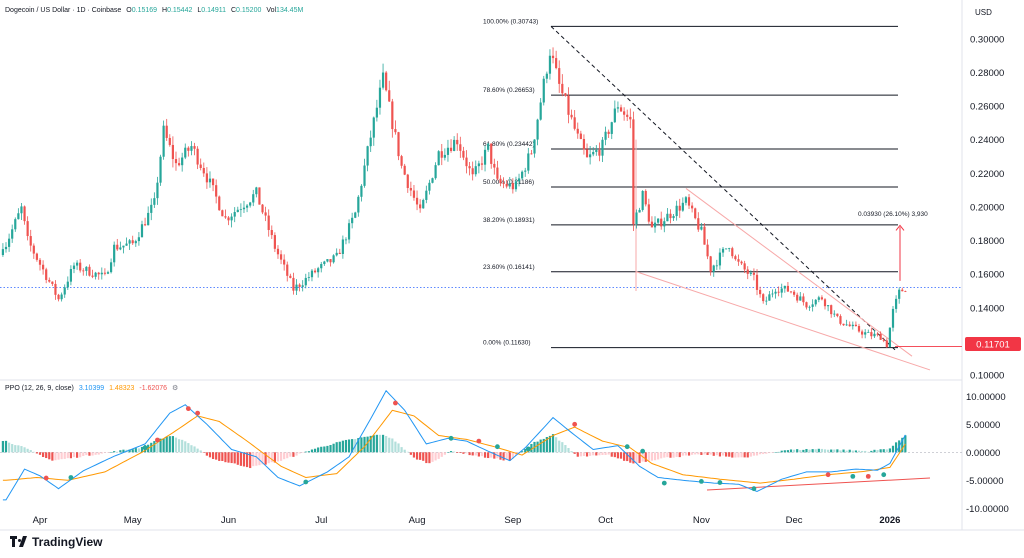 Image resolution: width=1024 pixels, height=558 pixels. I want to click on tradingview-brand: TradingView, so click(56, 542).